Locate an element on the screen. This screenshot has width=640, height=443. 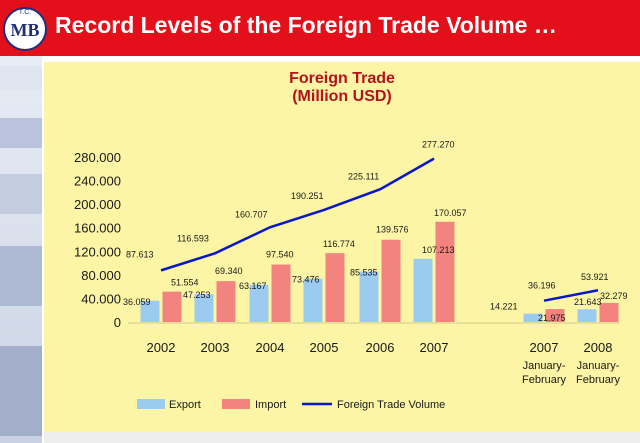
x-category-label: 2004 is located at coordinates (270, 347).